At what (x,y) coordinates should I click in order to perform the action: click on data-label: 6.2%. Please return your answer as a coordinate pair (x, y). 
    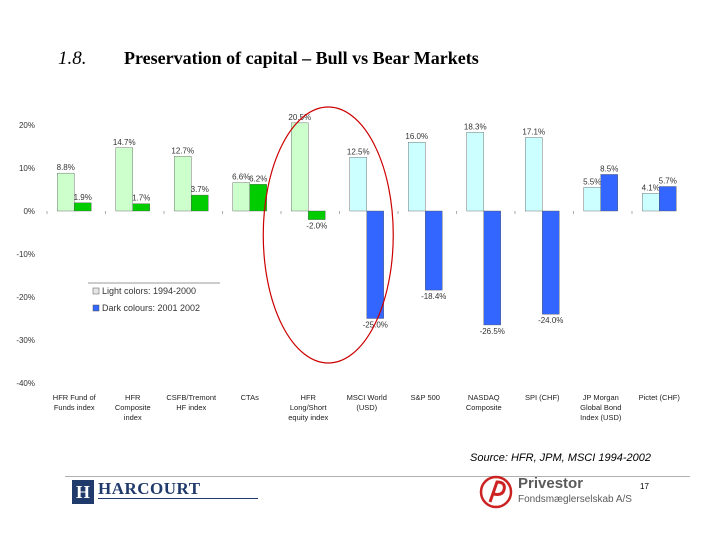
    Looking at the image, I should click on (258, 178).